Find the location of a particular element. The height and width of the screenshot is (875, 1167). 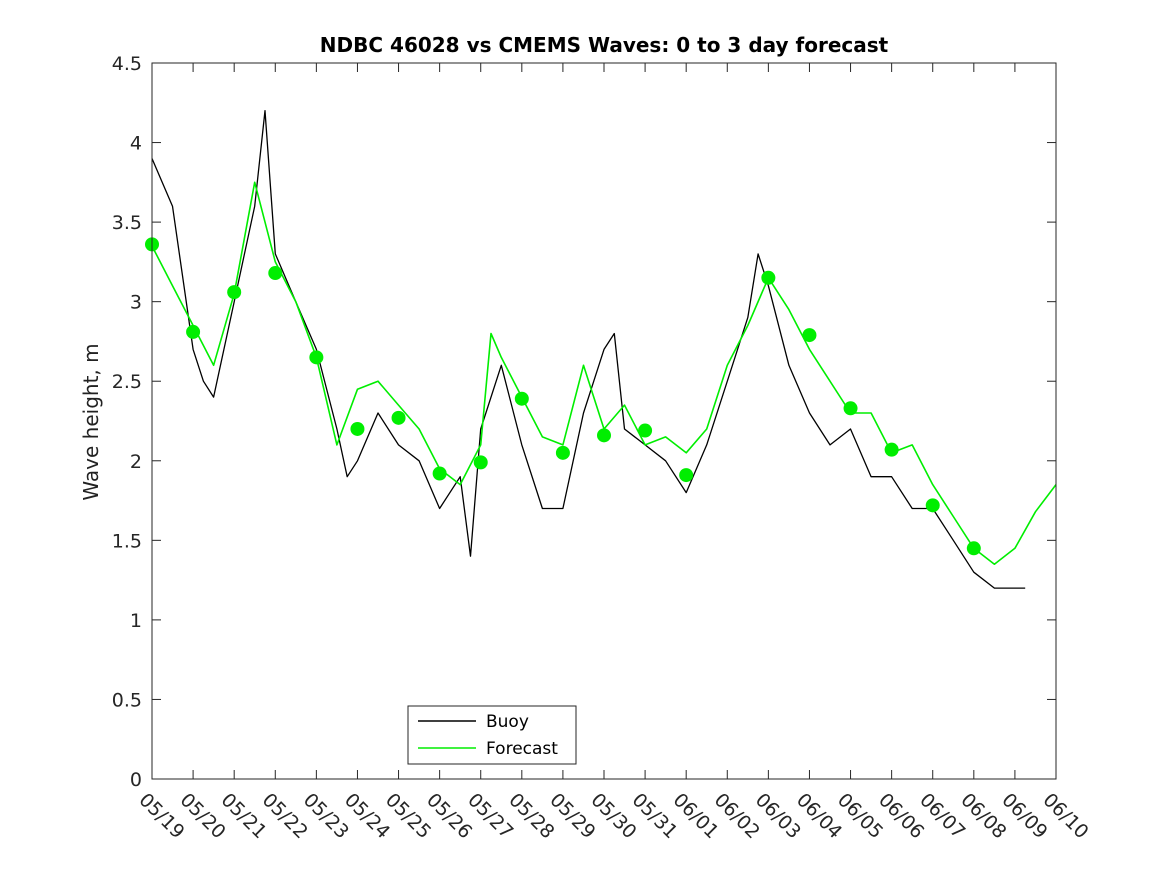

x-tick-label: 06/06 is located at coordinates (901, 816).